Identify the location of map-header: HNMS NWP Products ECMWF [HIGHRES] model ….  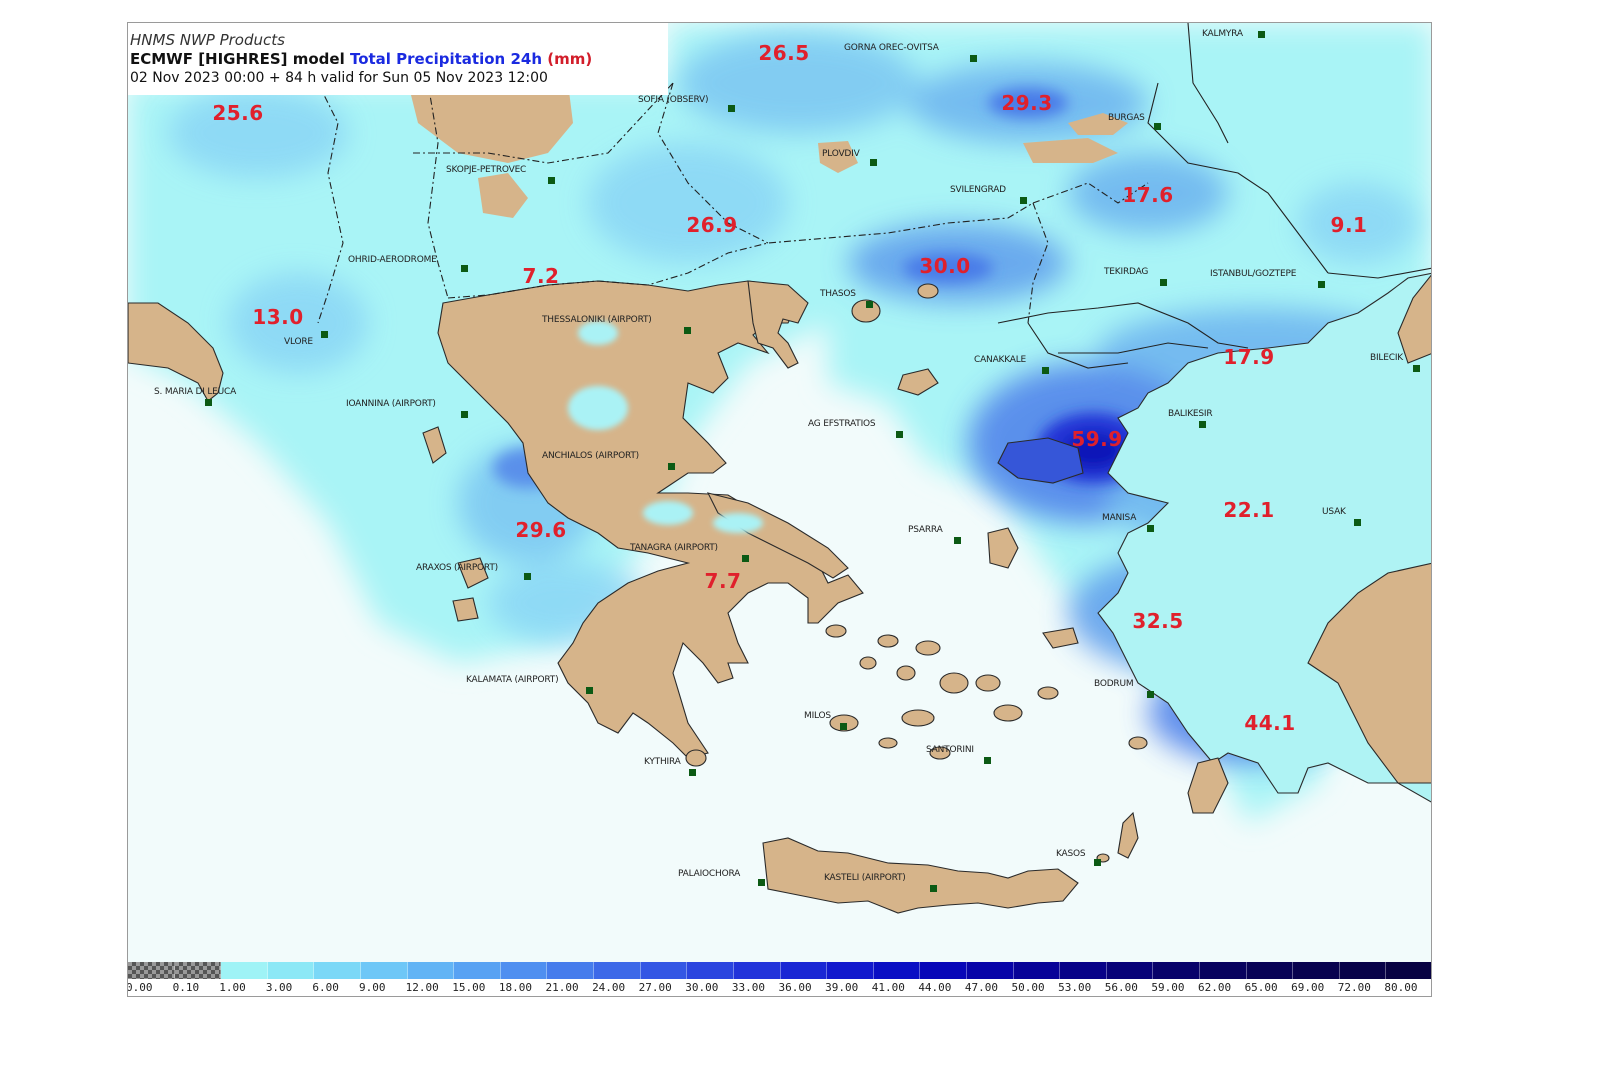
(398, 59).